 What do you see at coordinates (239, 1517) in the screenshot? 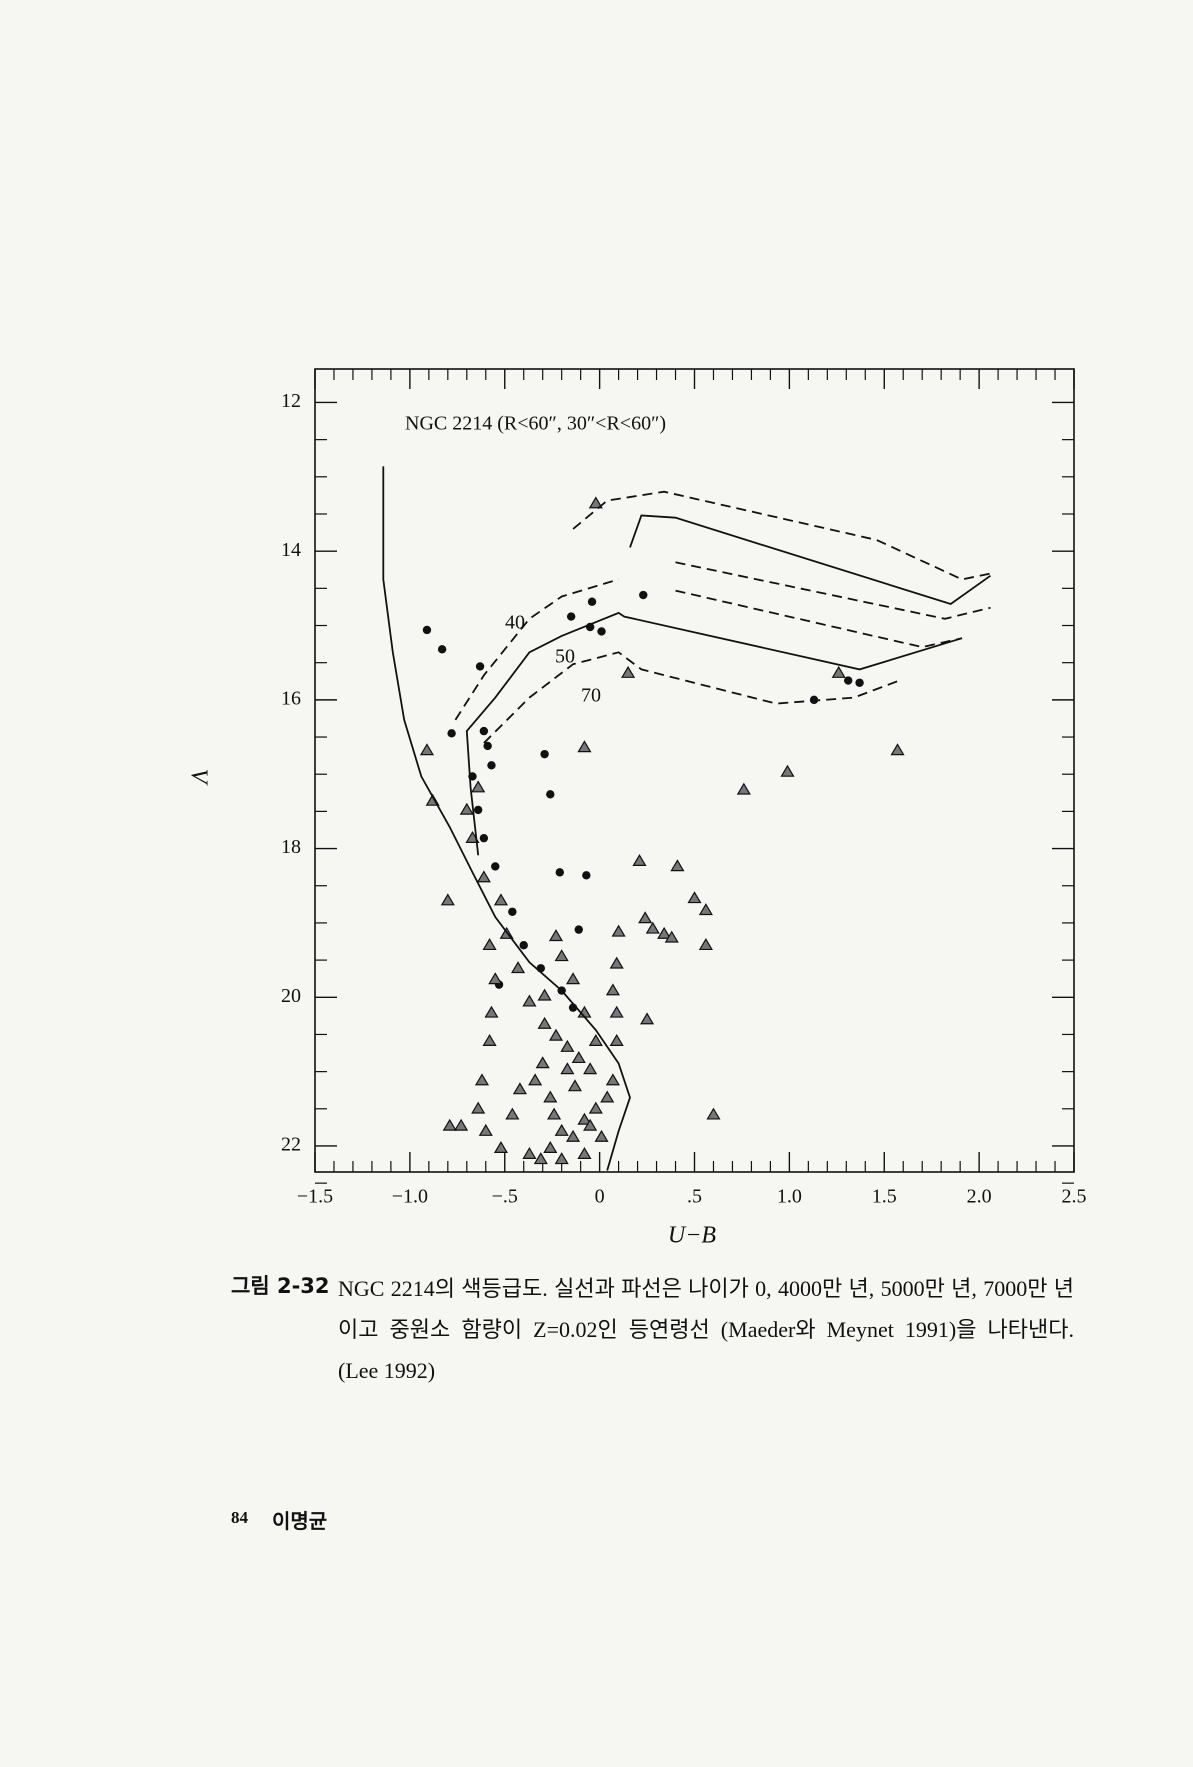
I see `page-number: 84` at bounding box center [239, 1517].